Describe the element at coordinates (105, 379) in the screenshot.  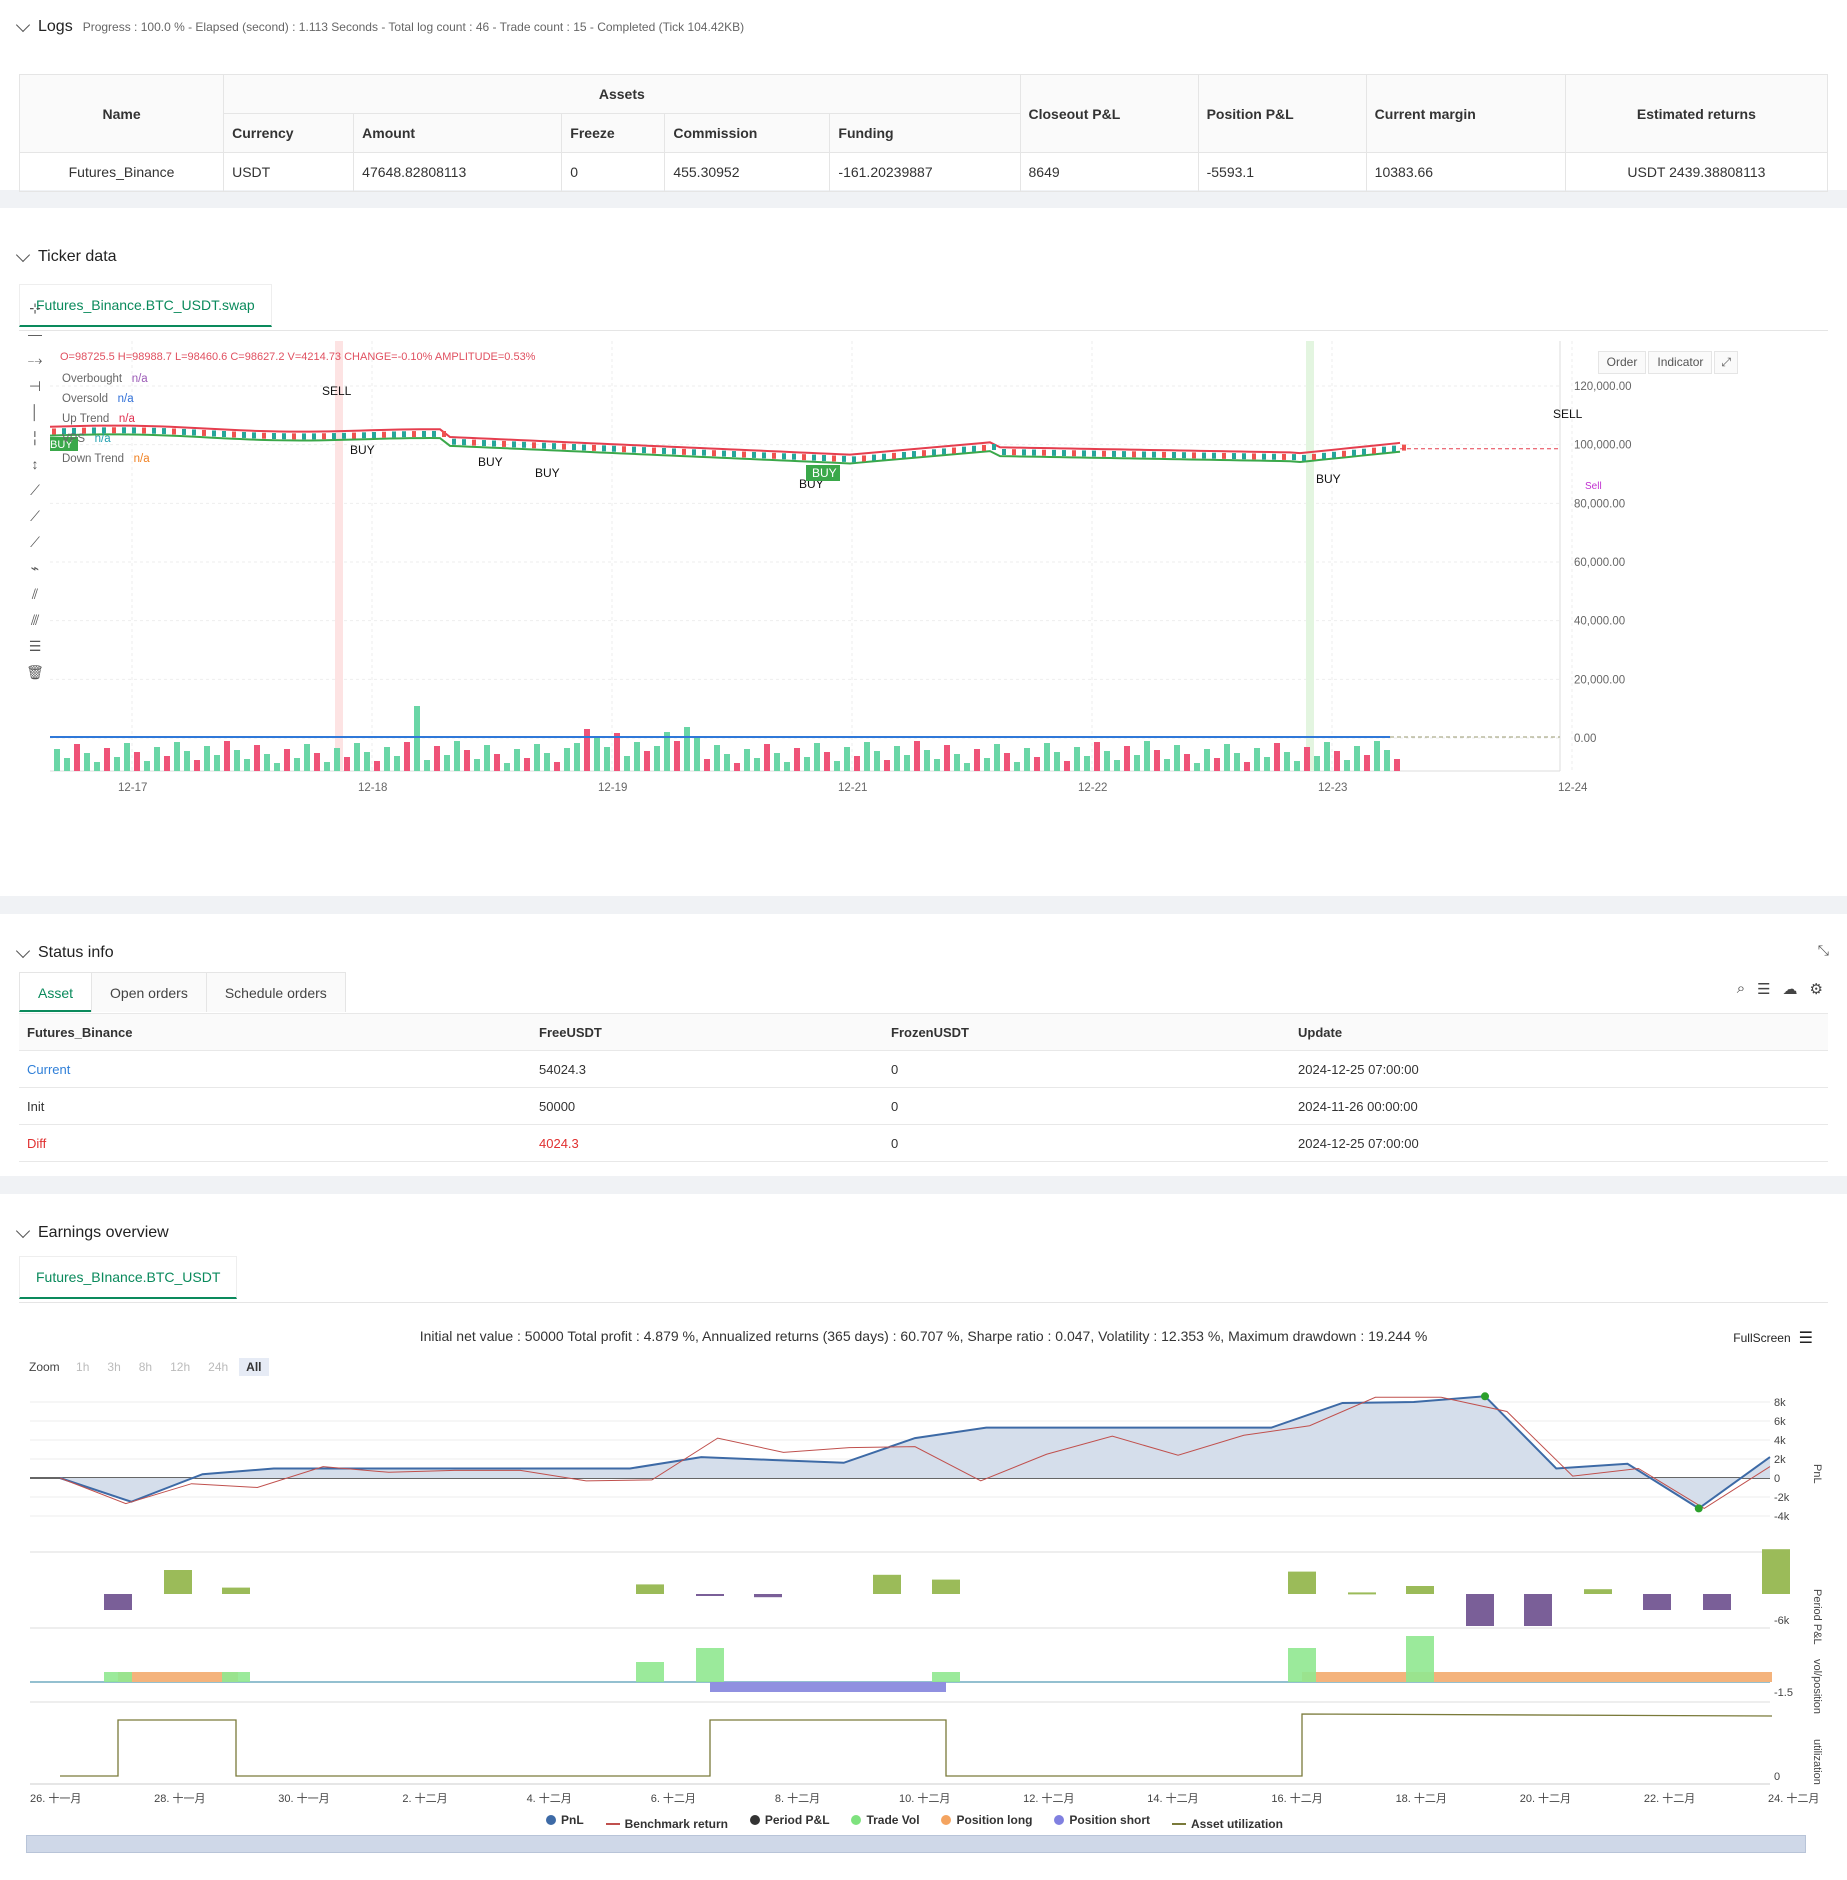
I see `legend-overbought: Overbought n/a` at that location.